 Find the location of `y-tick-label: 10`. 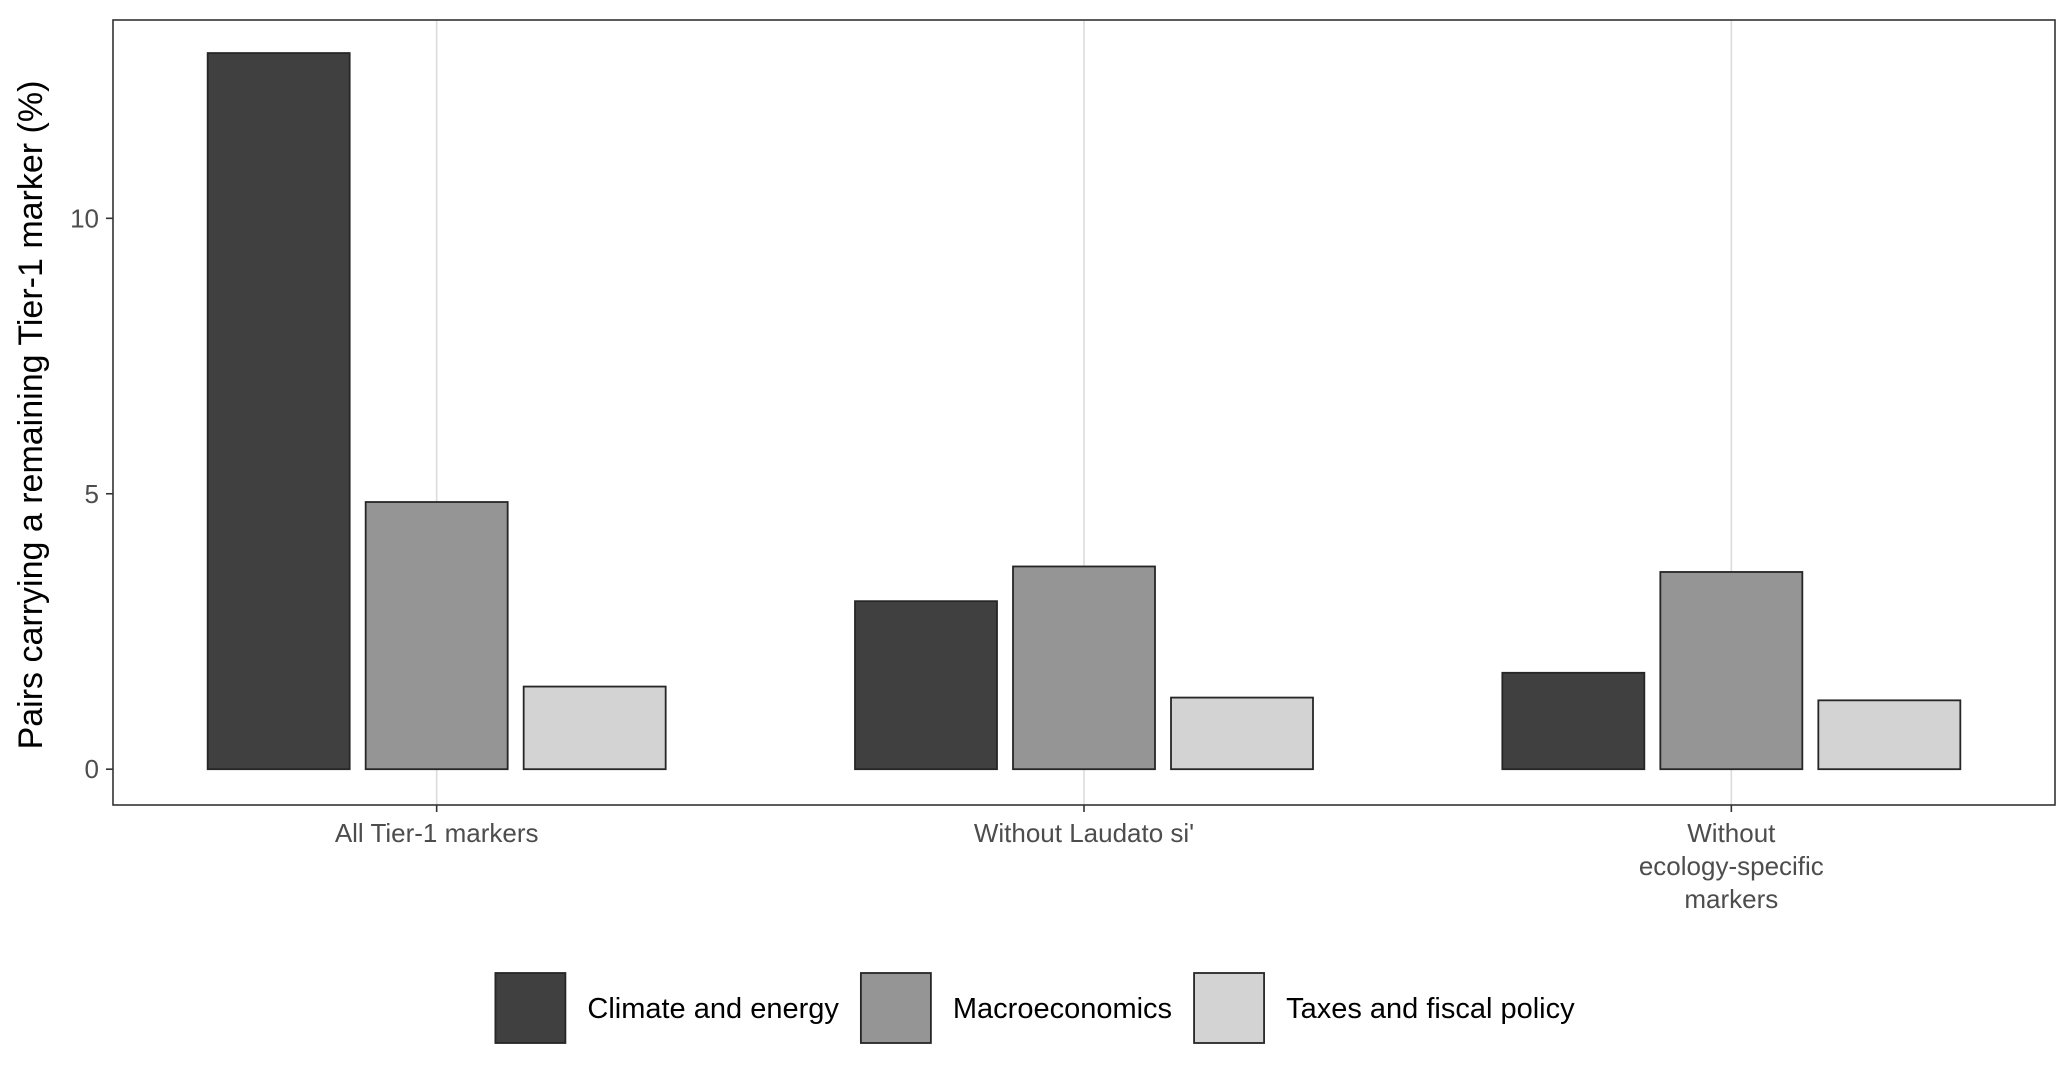

y-tick-label: 10 is located at coordinates (84, 218).